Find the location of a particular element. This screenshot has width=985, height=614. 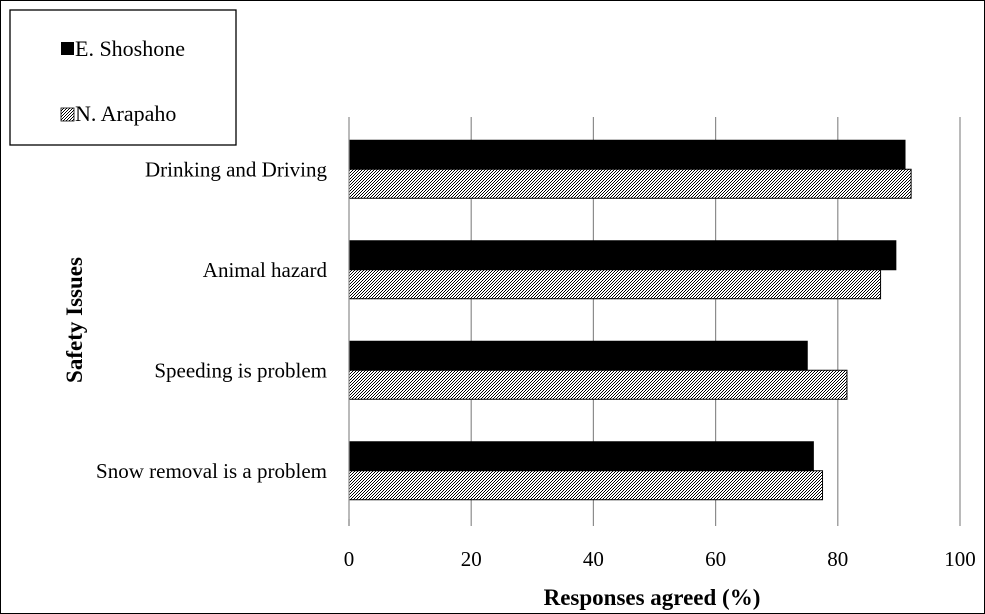

category-label-speeding-is-problem: Speeding is problem is located at coordinates (240, 370).